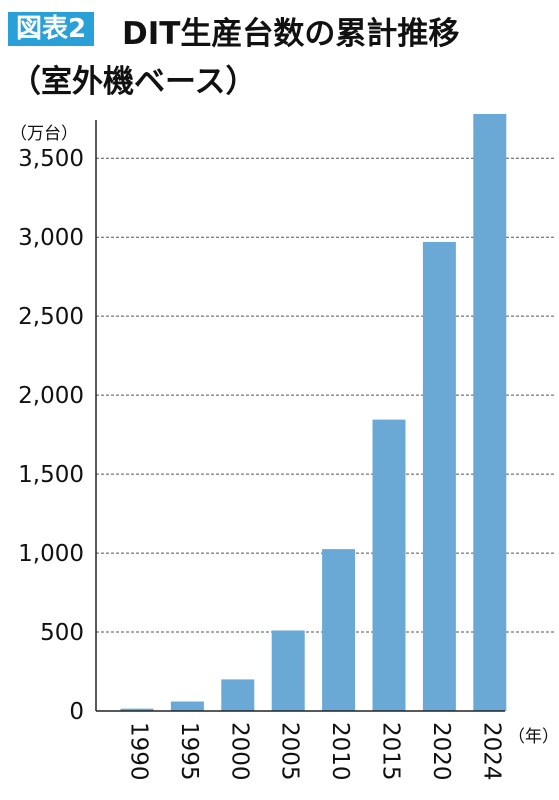 This screenshot has height=800, width=559. Describe the element at coordinates (290, 751) in the screenshot. I see `x-tick-label: 2005` at that location.